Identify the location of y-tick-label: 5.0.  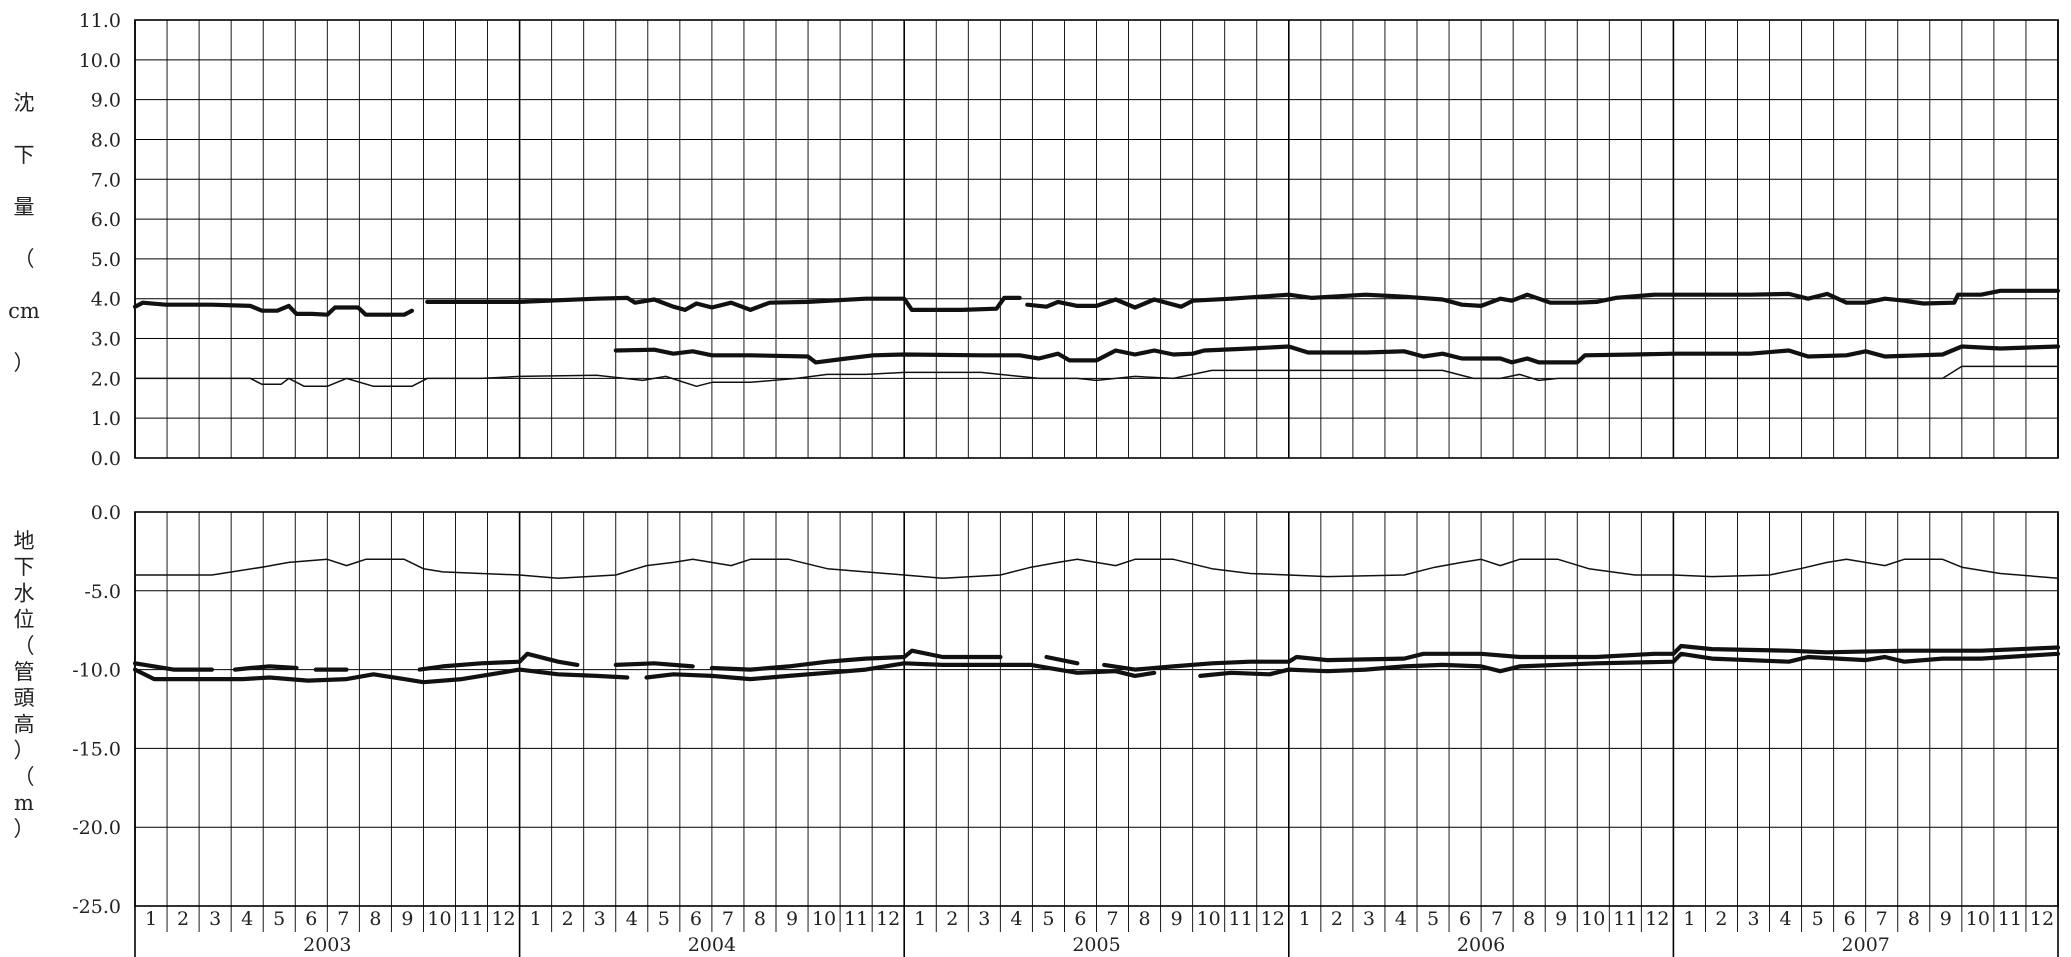
(106, 260).